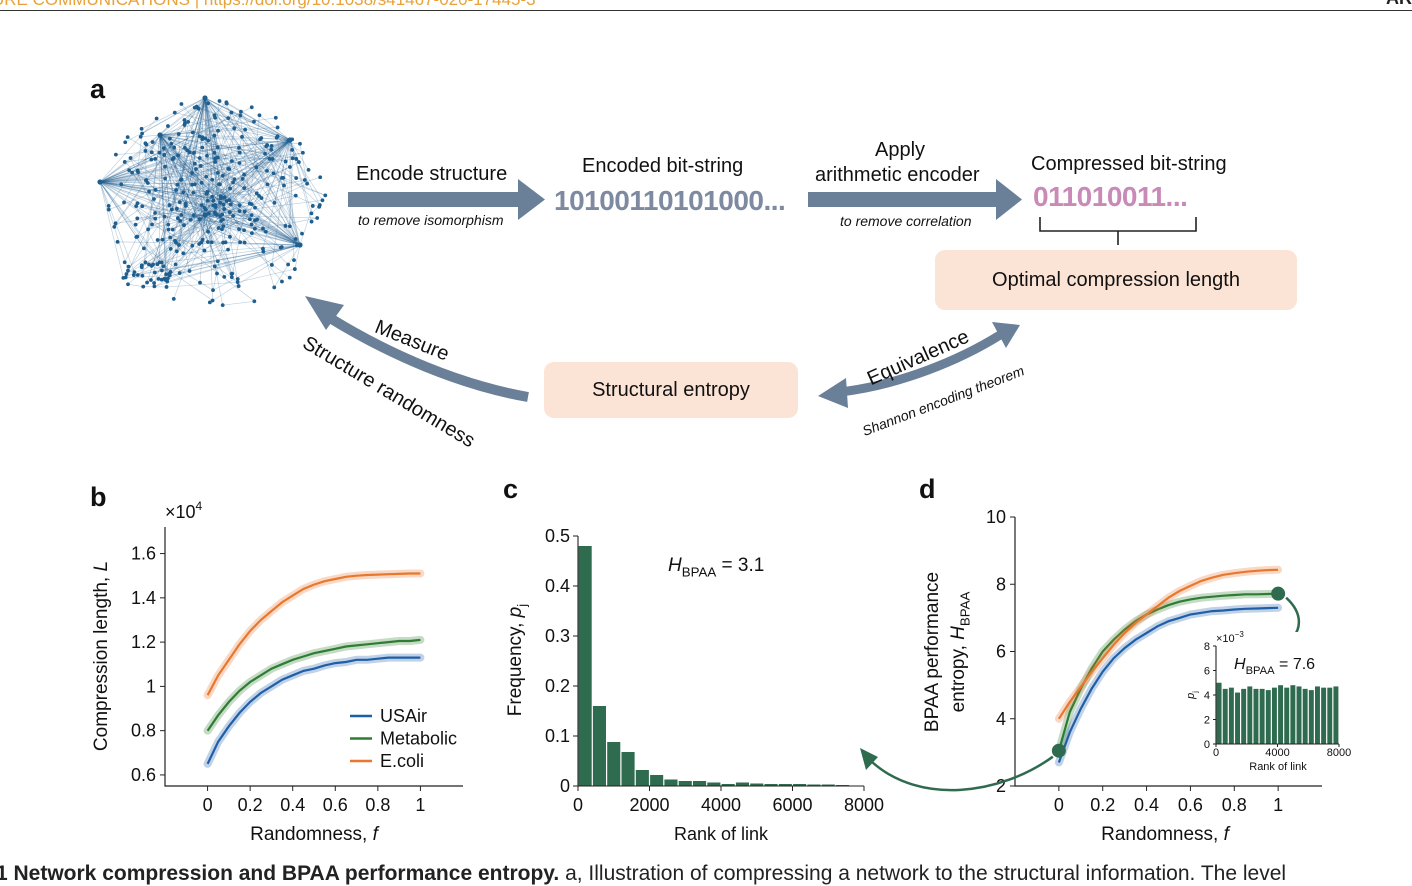 The height and width of the screenshot is (886, 1412). What do you see at coordinates (996, 517) in the screenshot?
I see `panel-d-ytick-label: 10` at bounding box center [996, 517].